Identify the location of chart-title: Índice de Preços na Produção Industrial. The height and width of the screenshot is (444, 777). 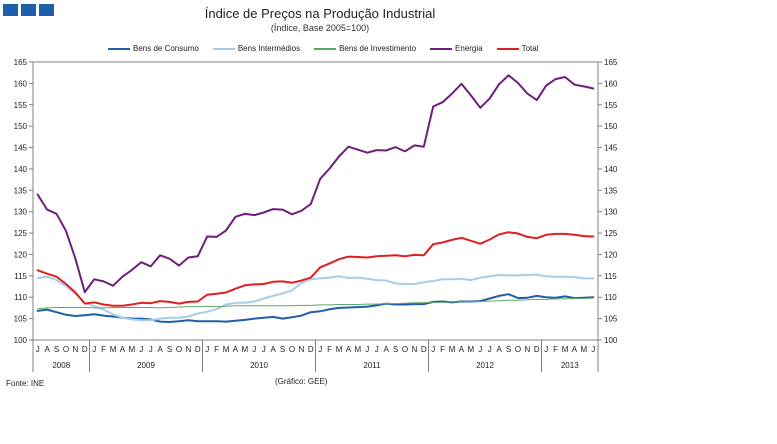
(320, 13).